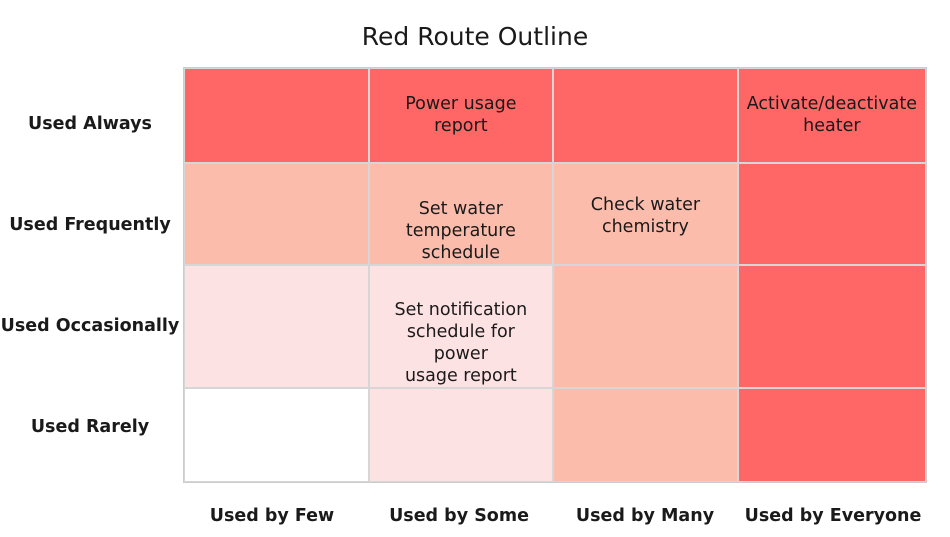 This screenshot has width=950, height=537. What do you see at coordinates (276, 115) in the screenshot?
I see `grid-cell-always-few` at bounding box center [276, 115].